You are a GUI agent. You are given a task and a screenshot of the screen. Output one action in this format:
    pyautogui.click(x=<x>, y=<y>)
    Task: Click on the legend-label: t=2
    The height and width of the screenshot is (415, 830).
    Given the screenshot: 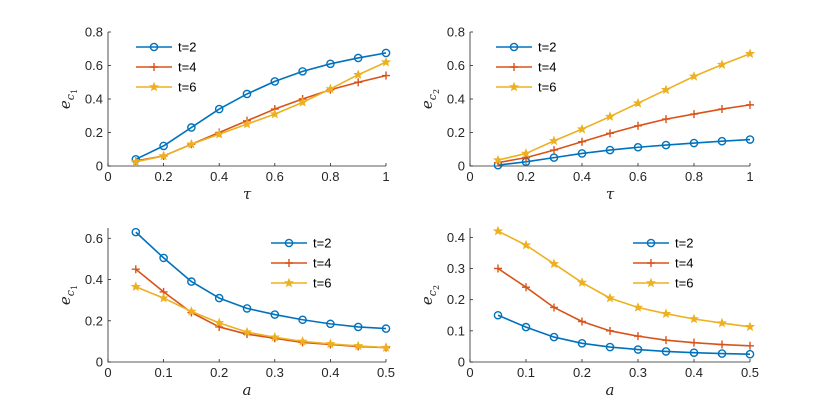 What is the action you would take?
    pyautogui.click(x=547, y=47)
    